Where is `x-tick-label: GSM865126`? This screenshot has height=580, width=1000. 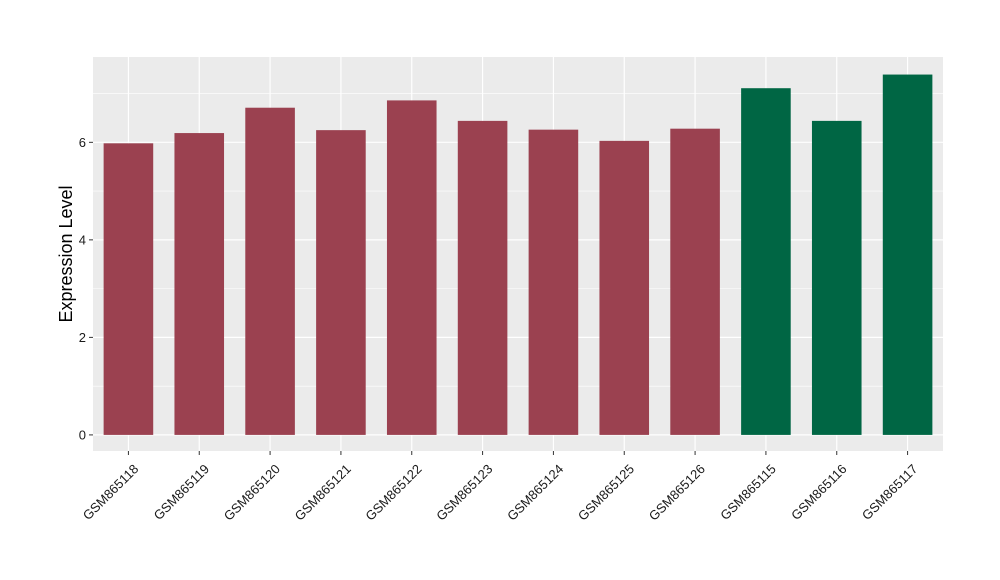
x-tick-label: GSM865126 is located at coordinates (677, 492).